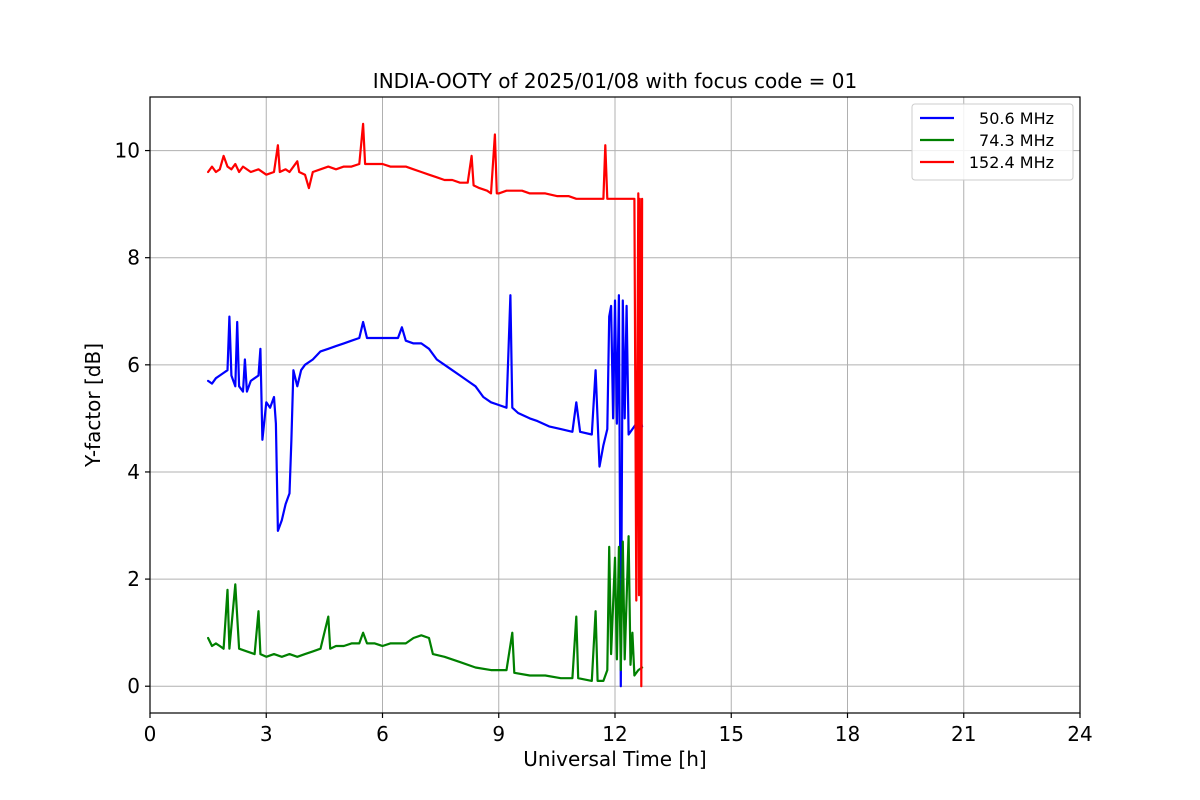 The height and width of the screenshot is (800, 1200). What do you see at coordinates (150, 734) in the screenshot?
I see `x-tick-label: 0` at bounding box center [150, 734].